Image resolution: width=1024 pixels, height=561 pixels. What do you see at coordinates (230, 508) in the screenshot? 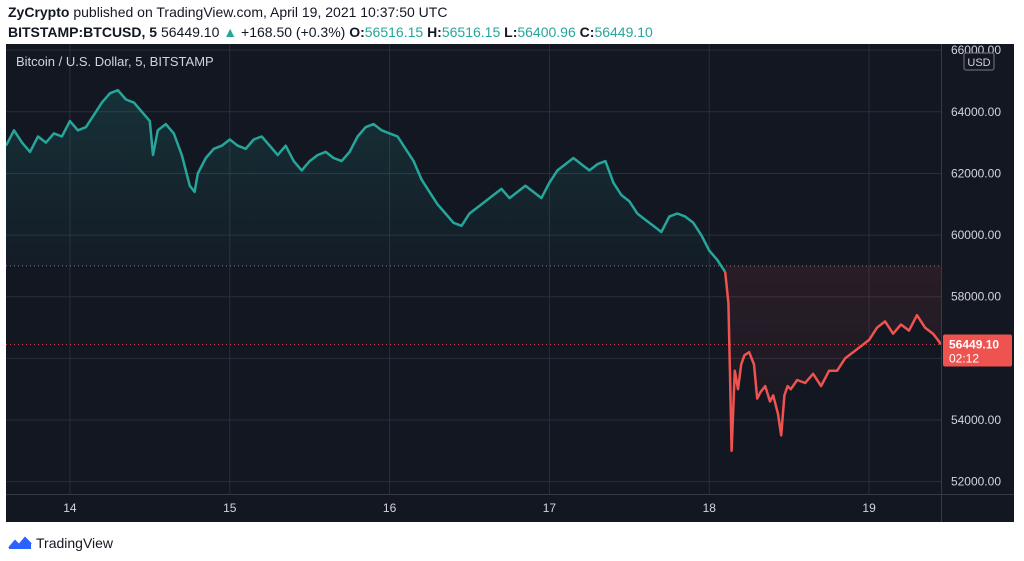
I see `x-tick-label: 15` at bounding box center [230, 508].